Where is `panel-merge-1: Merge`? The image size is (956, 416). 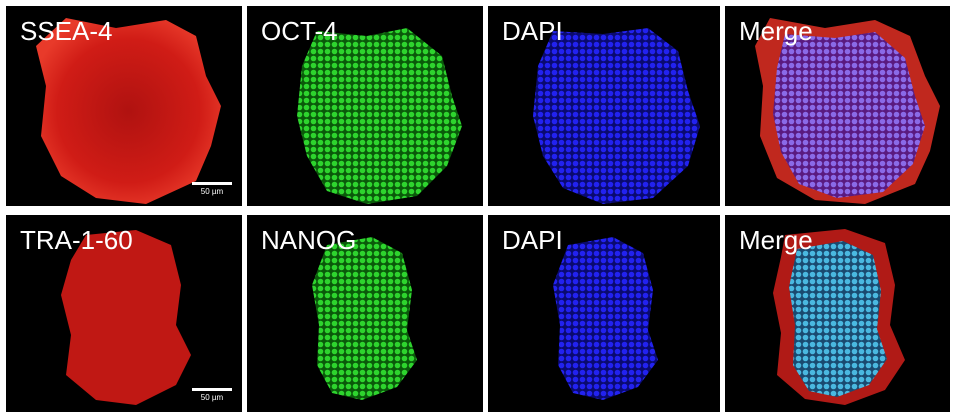 panel-merge-1: Merge is located at coordinates (837, 106).